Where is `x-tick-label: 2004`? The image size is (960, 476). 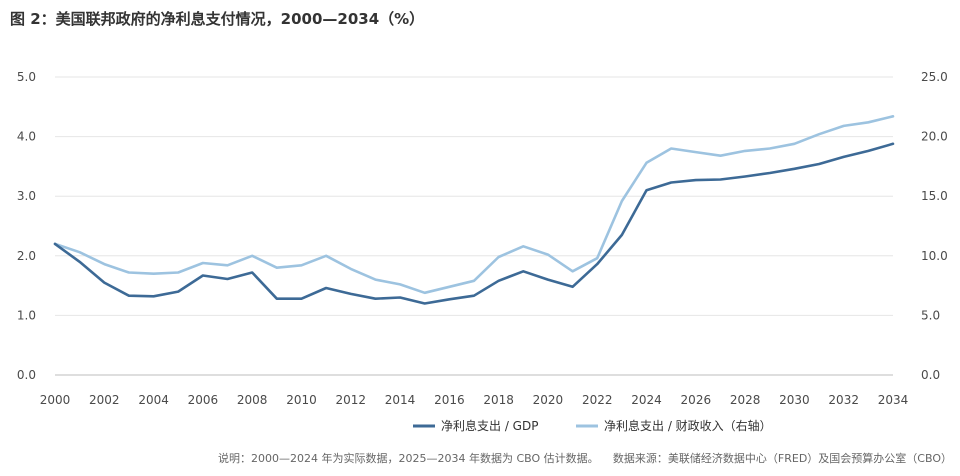
x-tick-label: 2004 is located at coordinates (153, 400).